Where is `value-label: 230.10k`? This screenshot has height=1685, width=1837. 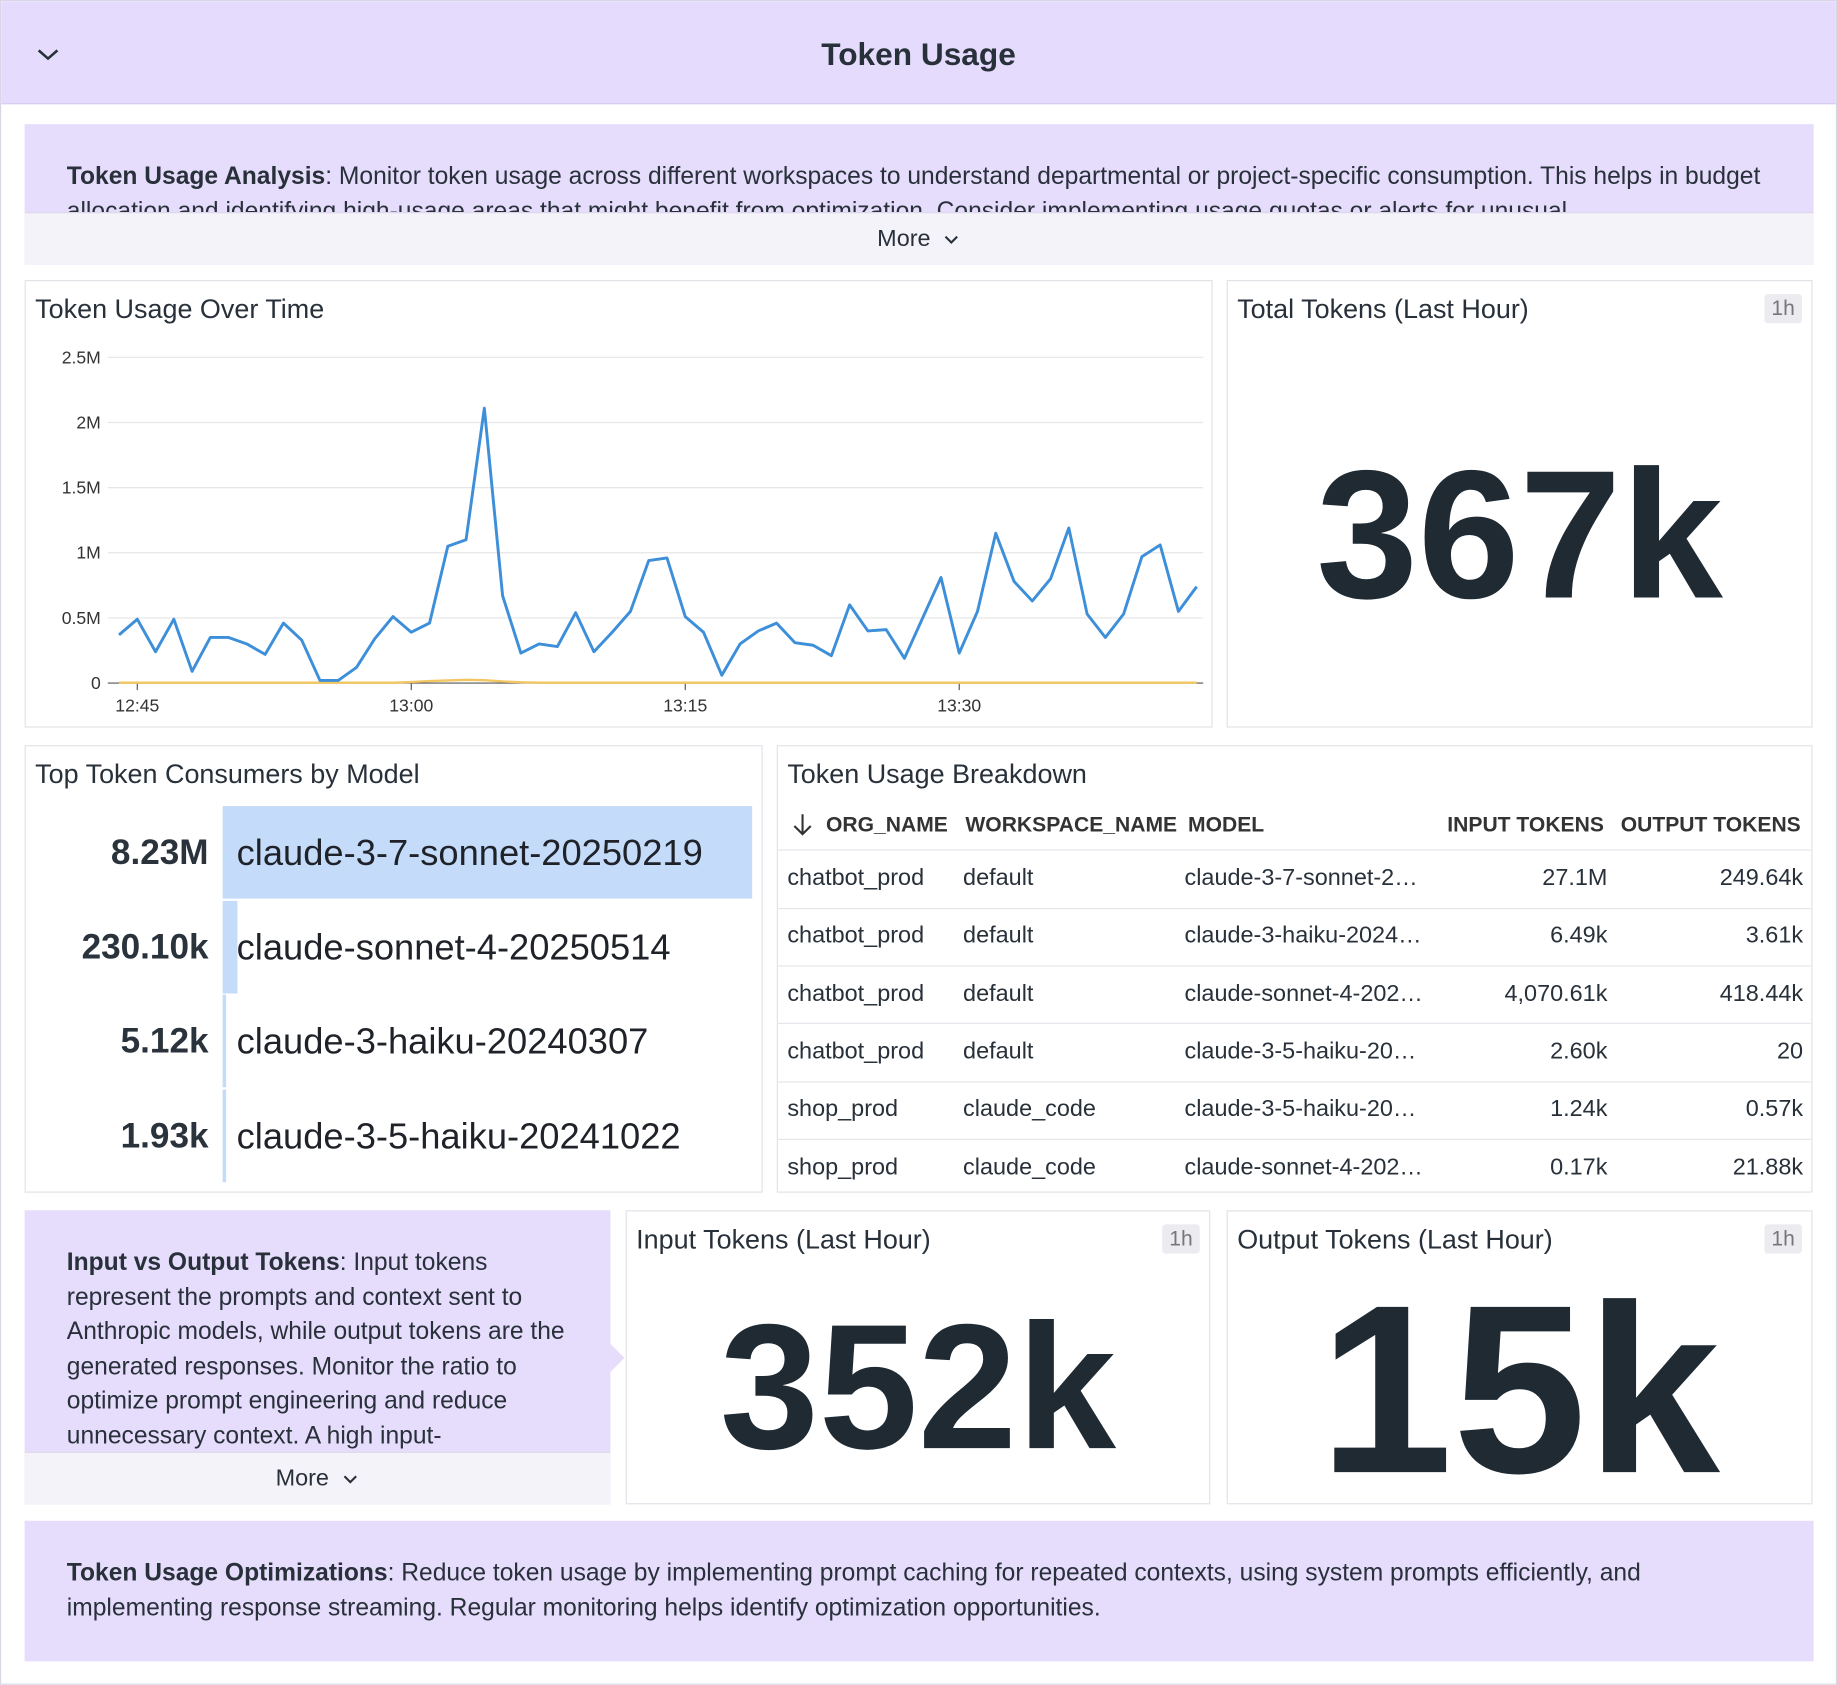
value-label: 230.10k is located at coordinates (145, 947).